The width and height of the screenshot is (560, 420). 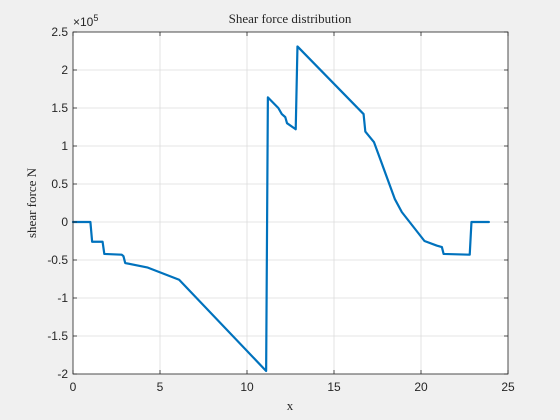 What do you see at coordinates (62, 298) in the screenshot?
I see `y-tick-label: -1` at bounding box center [62, 298].